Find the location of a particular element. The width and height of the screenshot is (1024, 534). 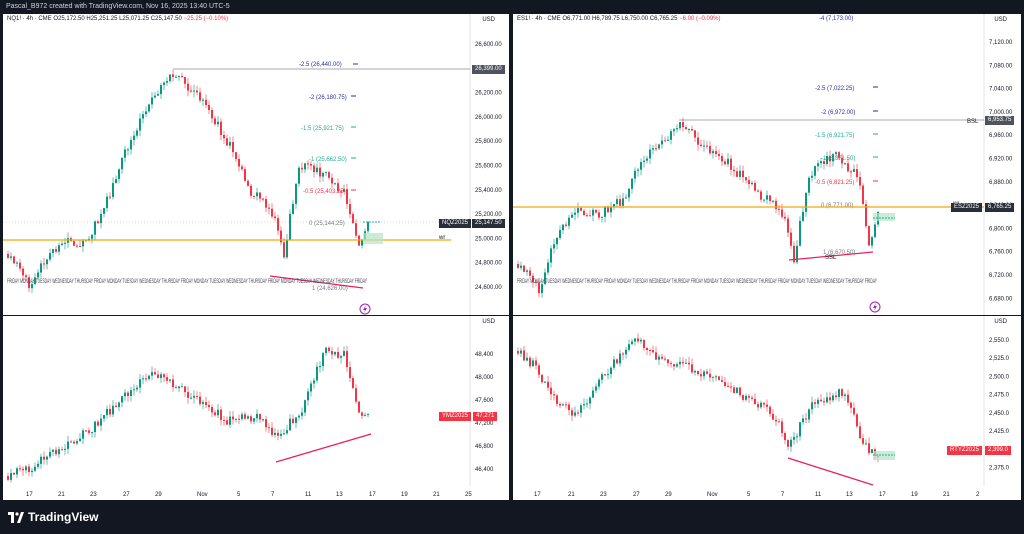

es-symbol-label: ES1! · 4h · CME is located at coordinates (539, 19).